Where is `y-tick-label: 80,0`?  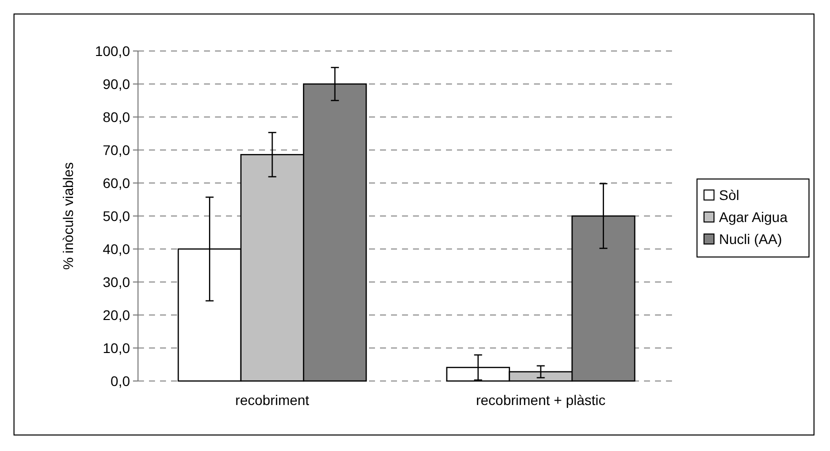
y-tick-label: 80,0 is located at coordinates (116, 116).